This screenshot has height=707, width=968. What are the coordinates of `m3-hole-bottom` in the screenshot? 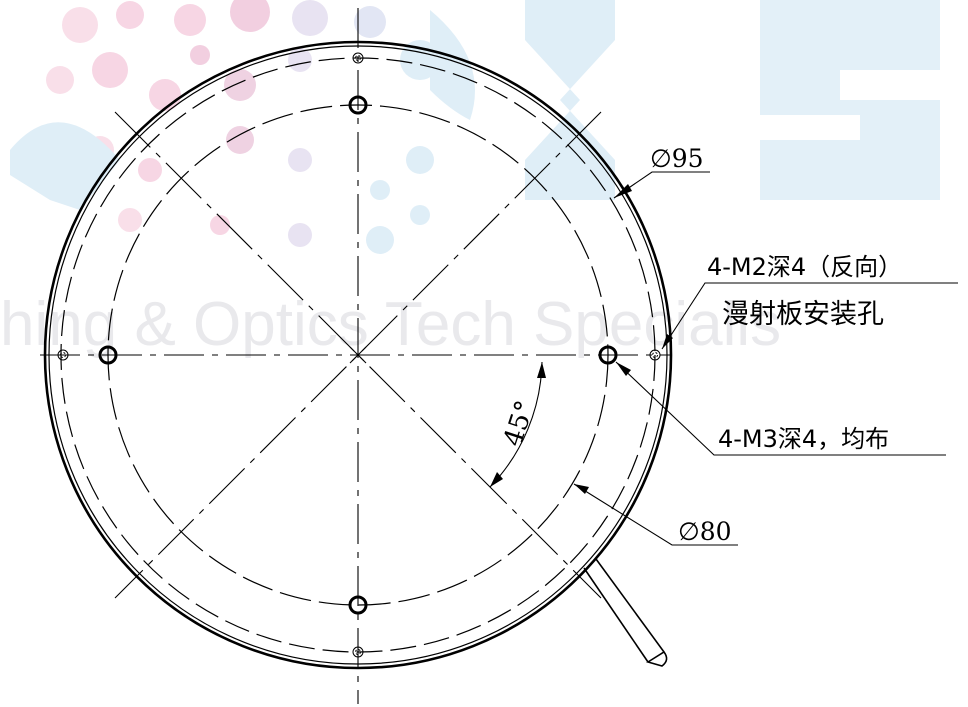 It's located at (358, 605).